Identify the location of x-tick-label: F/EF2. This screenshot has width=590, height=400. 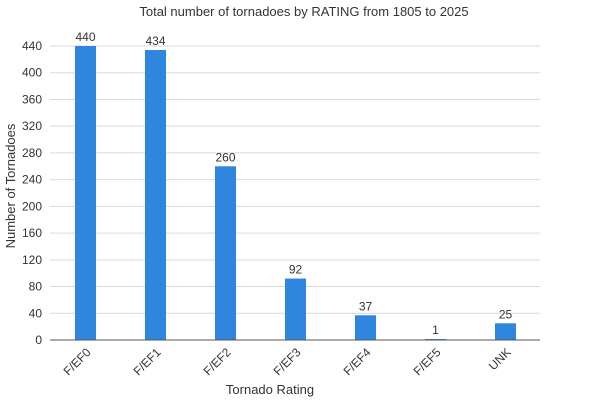
(217, 361).